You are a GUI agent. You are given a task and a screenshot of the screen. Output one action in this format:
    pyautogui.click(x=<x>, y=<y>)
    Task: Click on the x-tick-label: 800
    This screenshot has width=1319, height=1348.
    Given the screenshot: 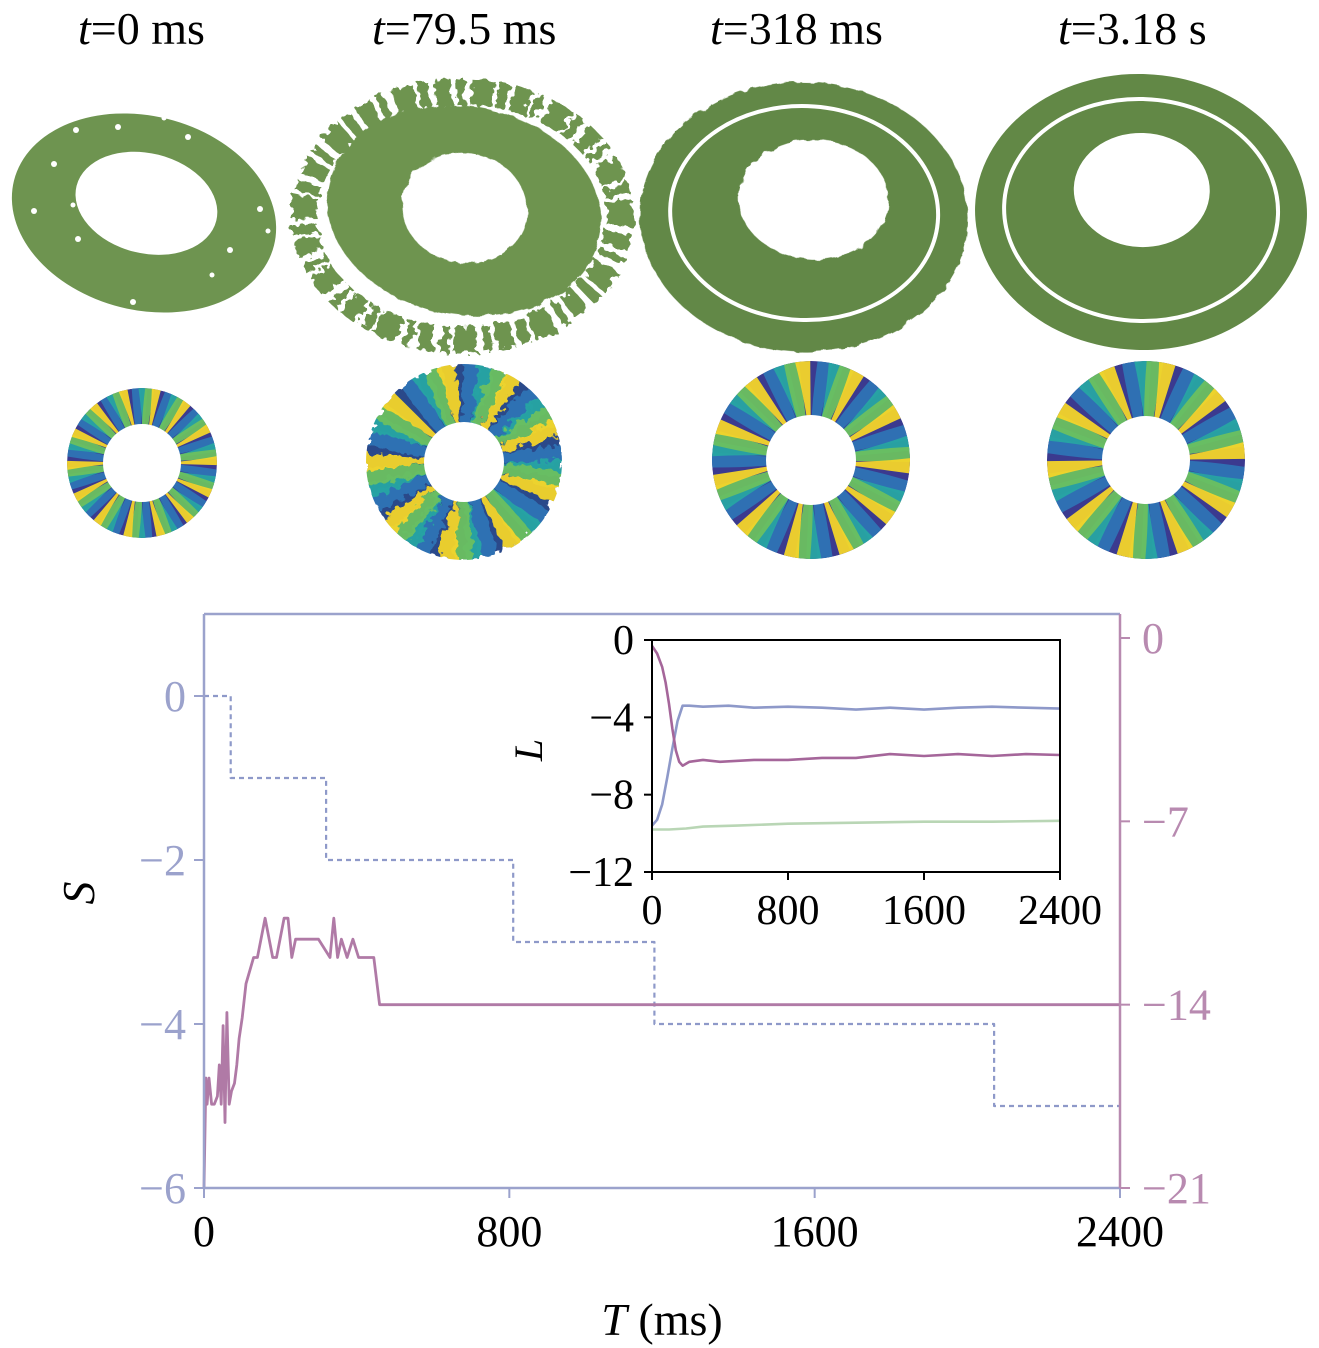 What is the action you would take?
    pyautogui.click(x=509, y=1231)
    